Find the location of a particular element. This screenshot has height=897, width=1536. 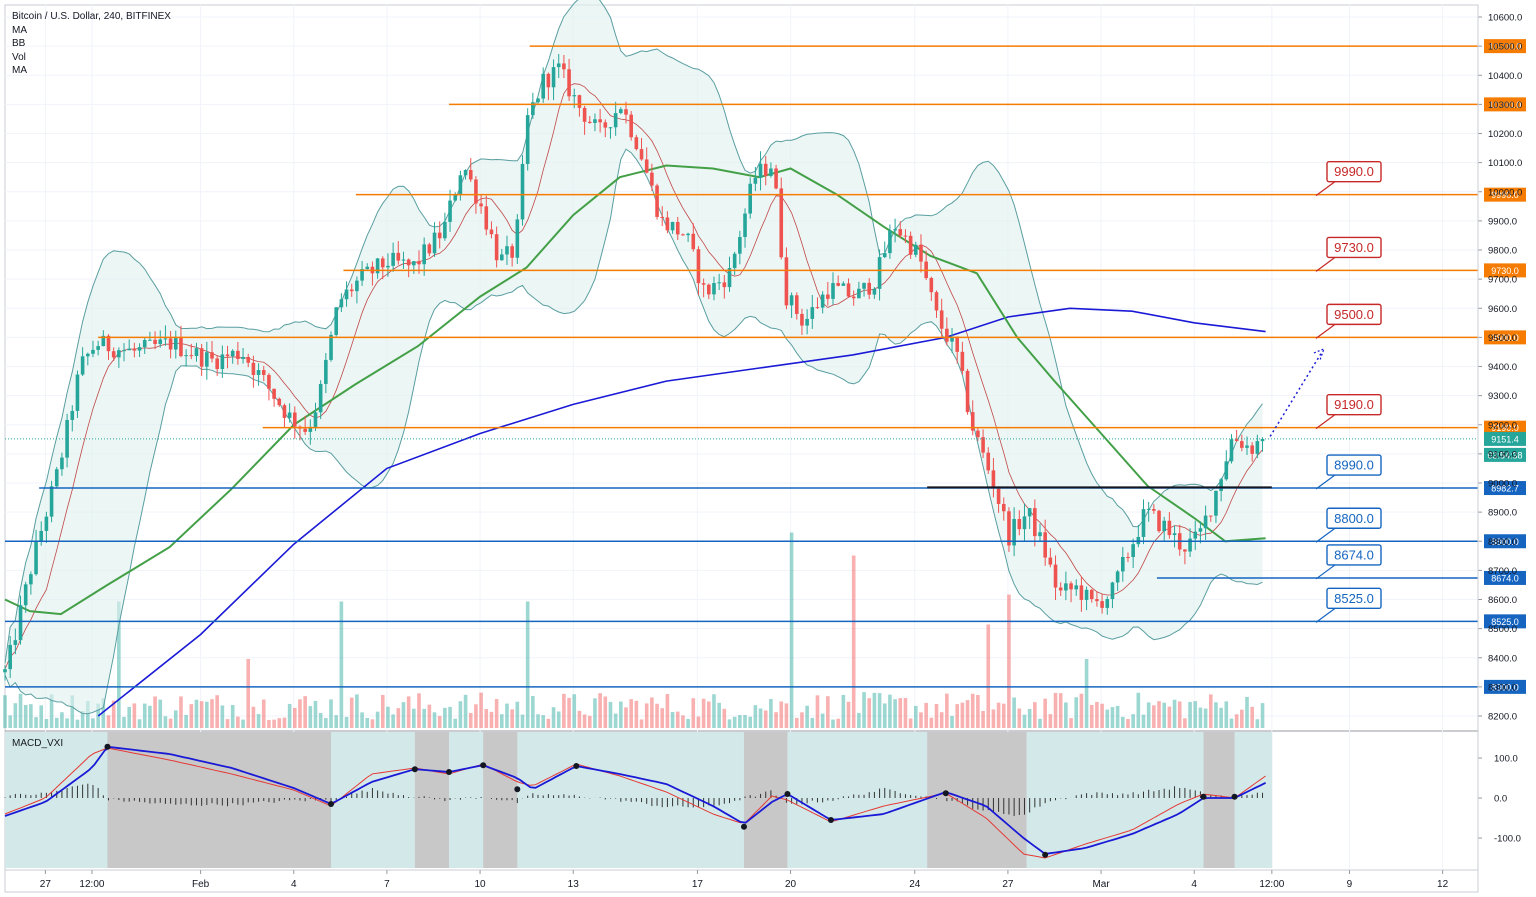

indicator-vol: Vol is located at coordinates (19, 57).